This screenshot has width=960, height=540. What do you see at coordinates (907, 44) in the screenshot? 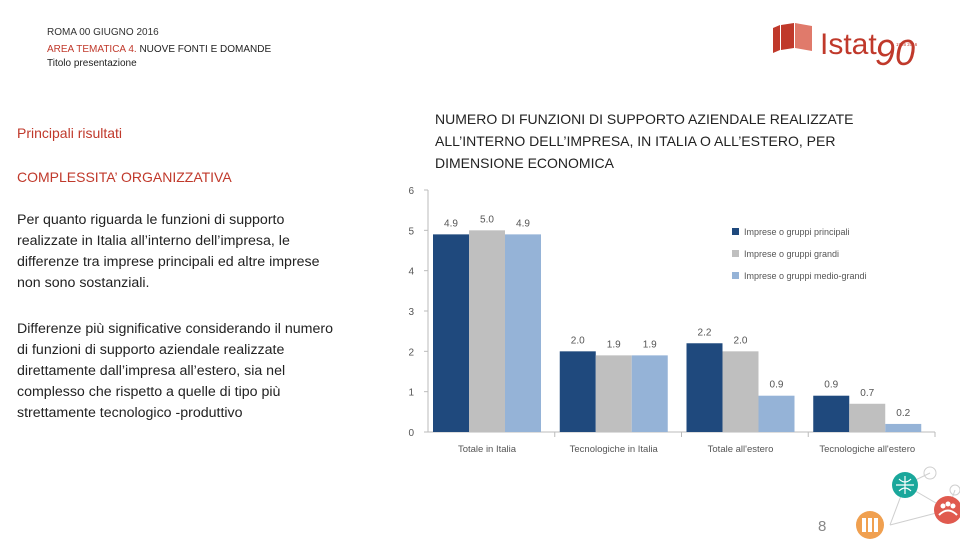
I see `istat-logo-small: 1926 2016` at bounding box center [907, 44].